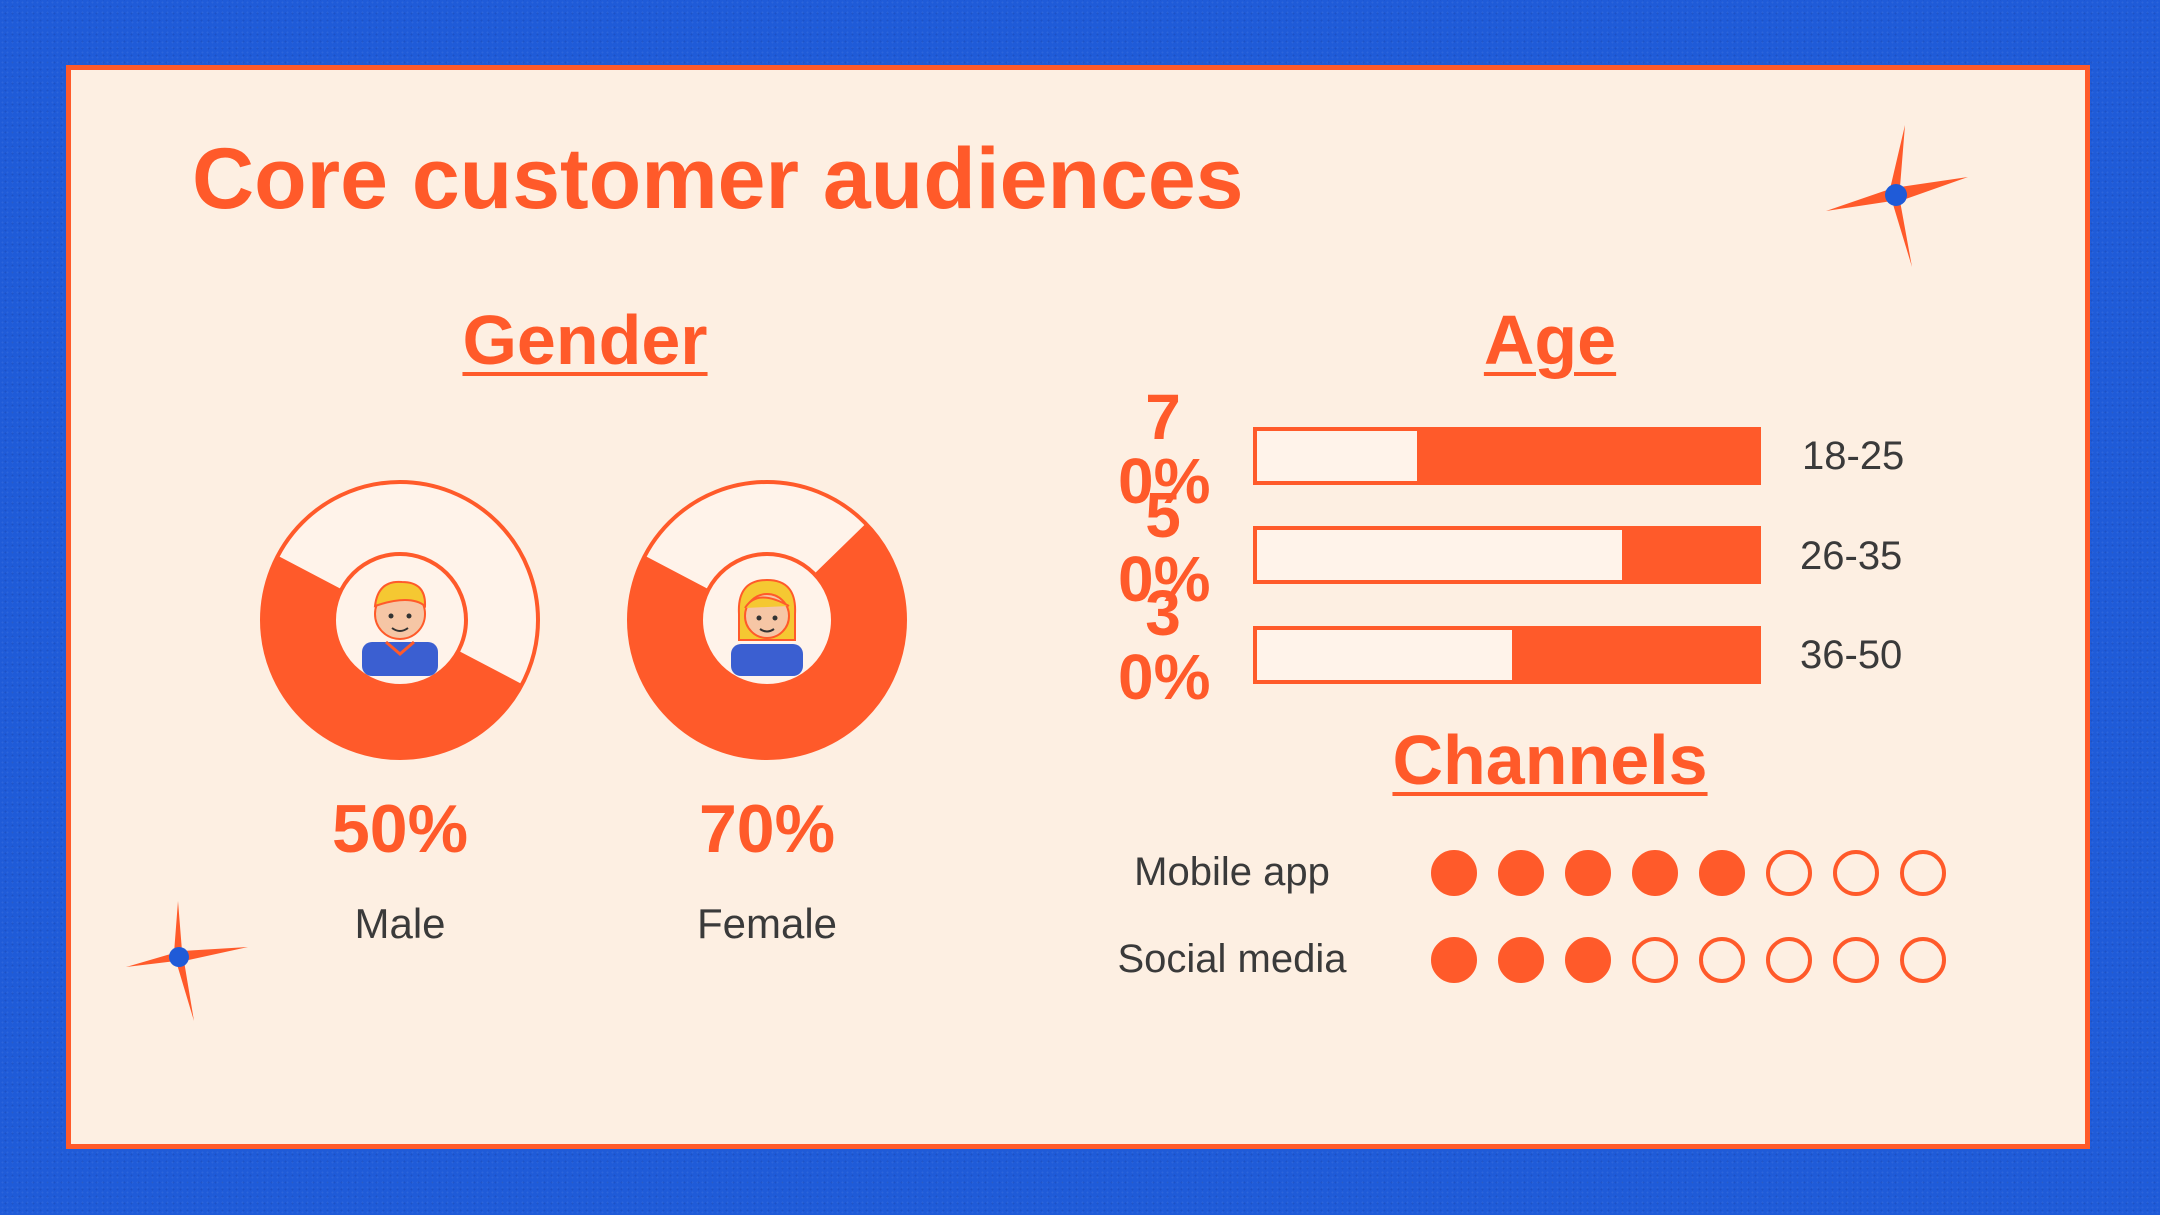  Describe the element at coordinates (1853, 456) in the screenshot. I see `age-label-18-25: 18-25` at that location.